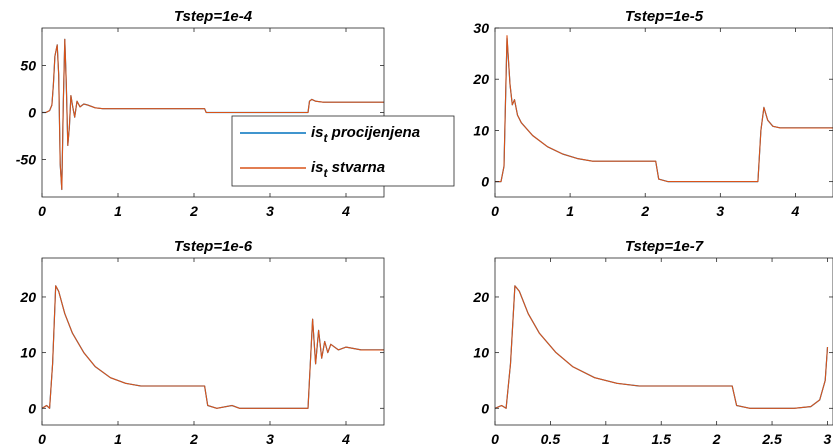 The image size is (833, 447). Describe the element at coordinates (664, 246) in the screenshot. I see `subplot-title: Tstep=1e-7` at that location.